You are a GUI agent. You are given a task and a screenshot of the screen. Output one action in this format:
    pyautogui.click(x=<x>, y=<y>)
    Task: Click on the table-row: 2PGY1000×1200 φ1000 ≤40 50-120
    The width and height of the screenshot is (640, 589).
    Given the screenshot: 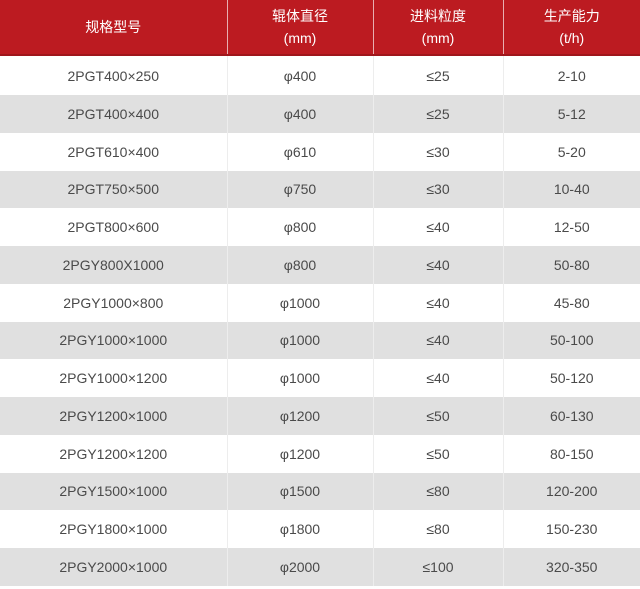 What is the action you would take?
    pyautogui.click(x=320, y=378)
    